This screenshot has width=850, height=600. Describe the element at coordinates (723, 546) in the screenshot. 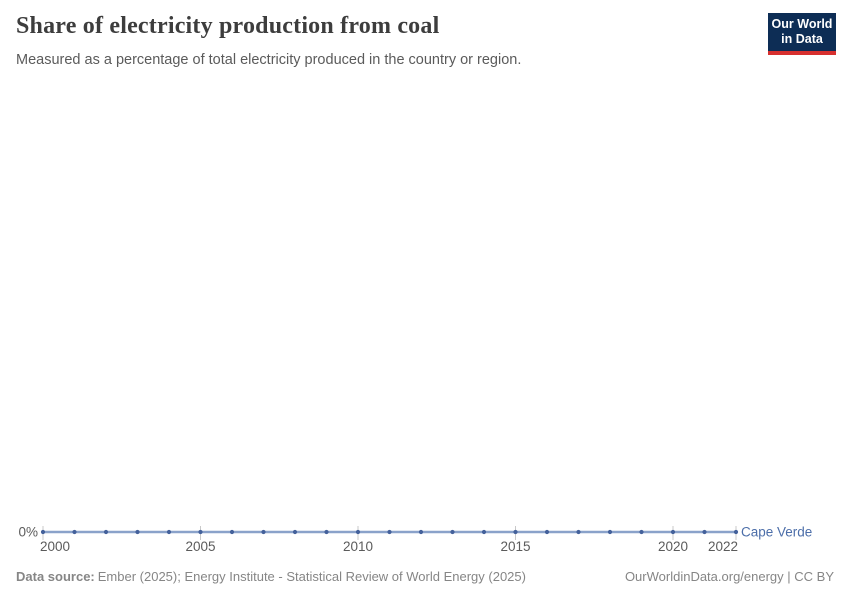

I see `x-tick-label: 2022` at that location.